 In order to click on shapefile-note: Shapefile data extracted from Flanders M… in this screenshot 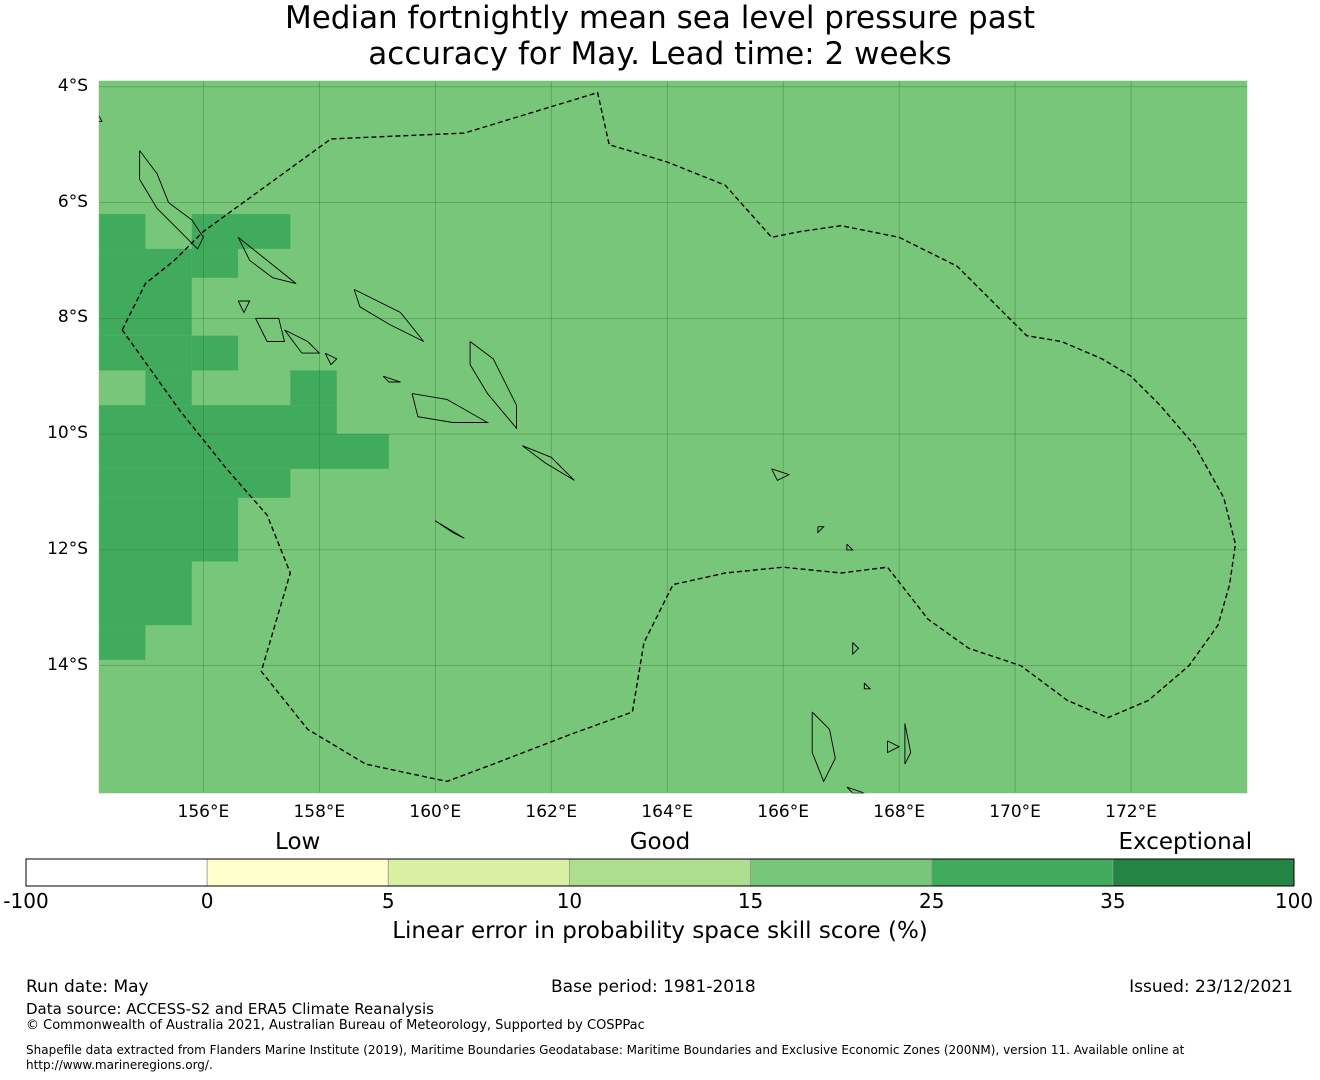, I will do `click(605, 1057)`.